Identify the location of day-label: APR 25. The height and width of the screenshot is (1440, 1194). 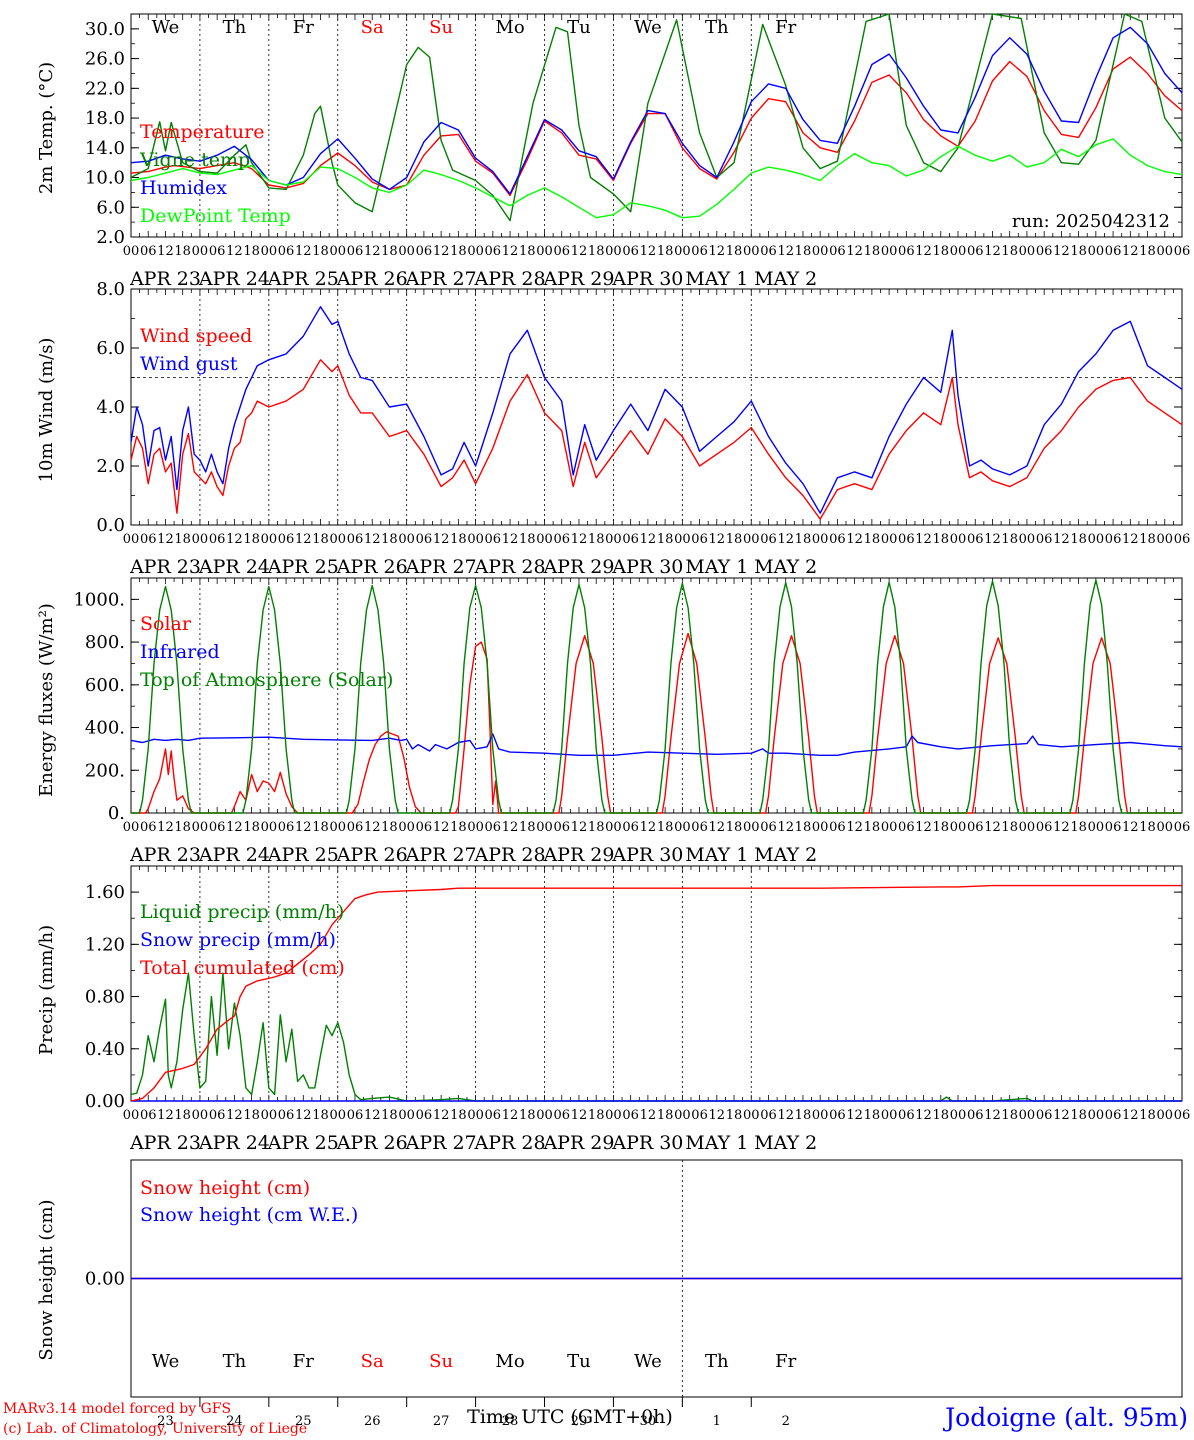
(303, 279).